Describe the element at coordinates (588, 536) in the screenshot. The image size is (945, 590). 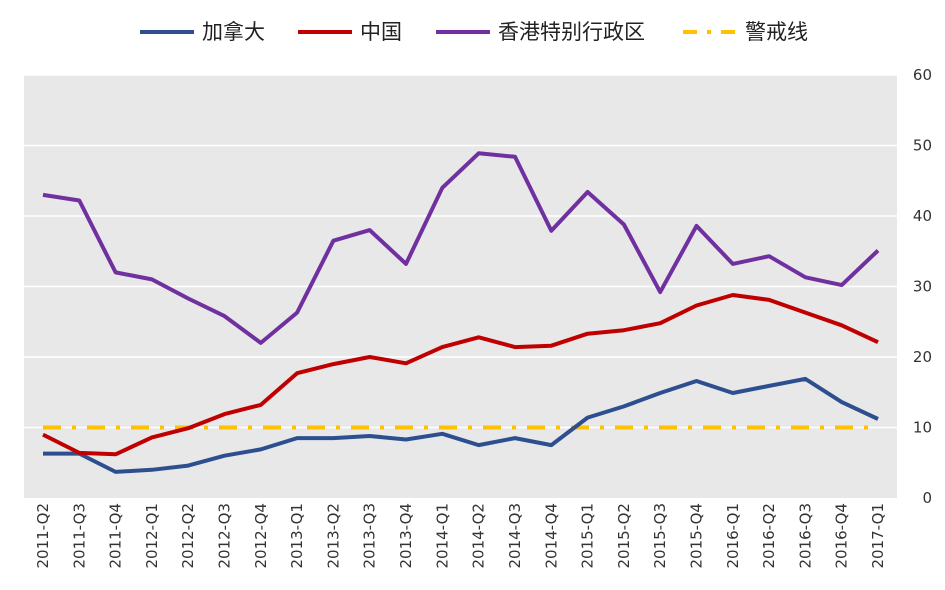
I see `x-tick-label: 2015-Q1` at that location.